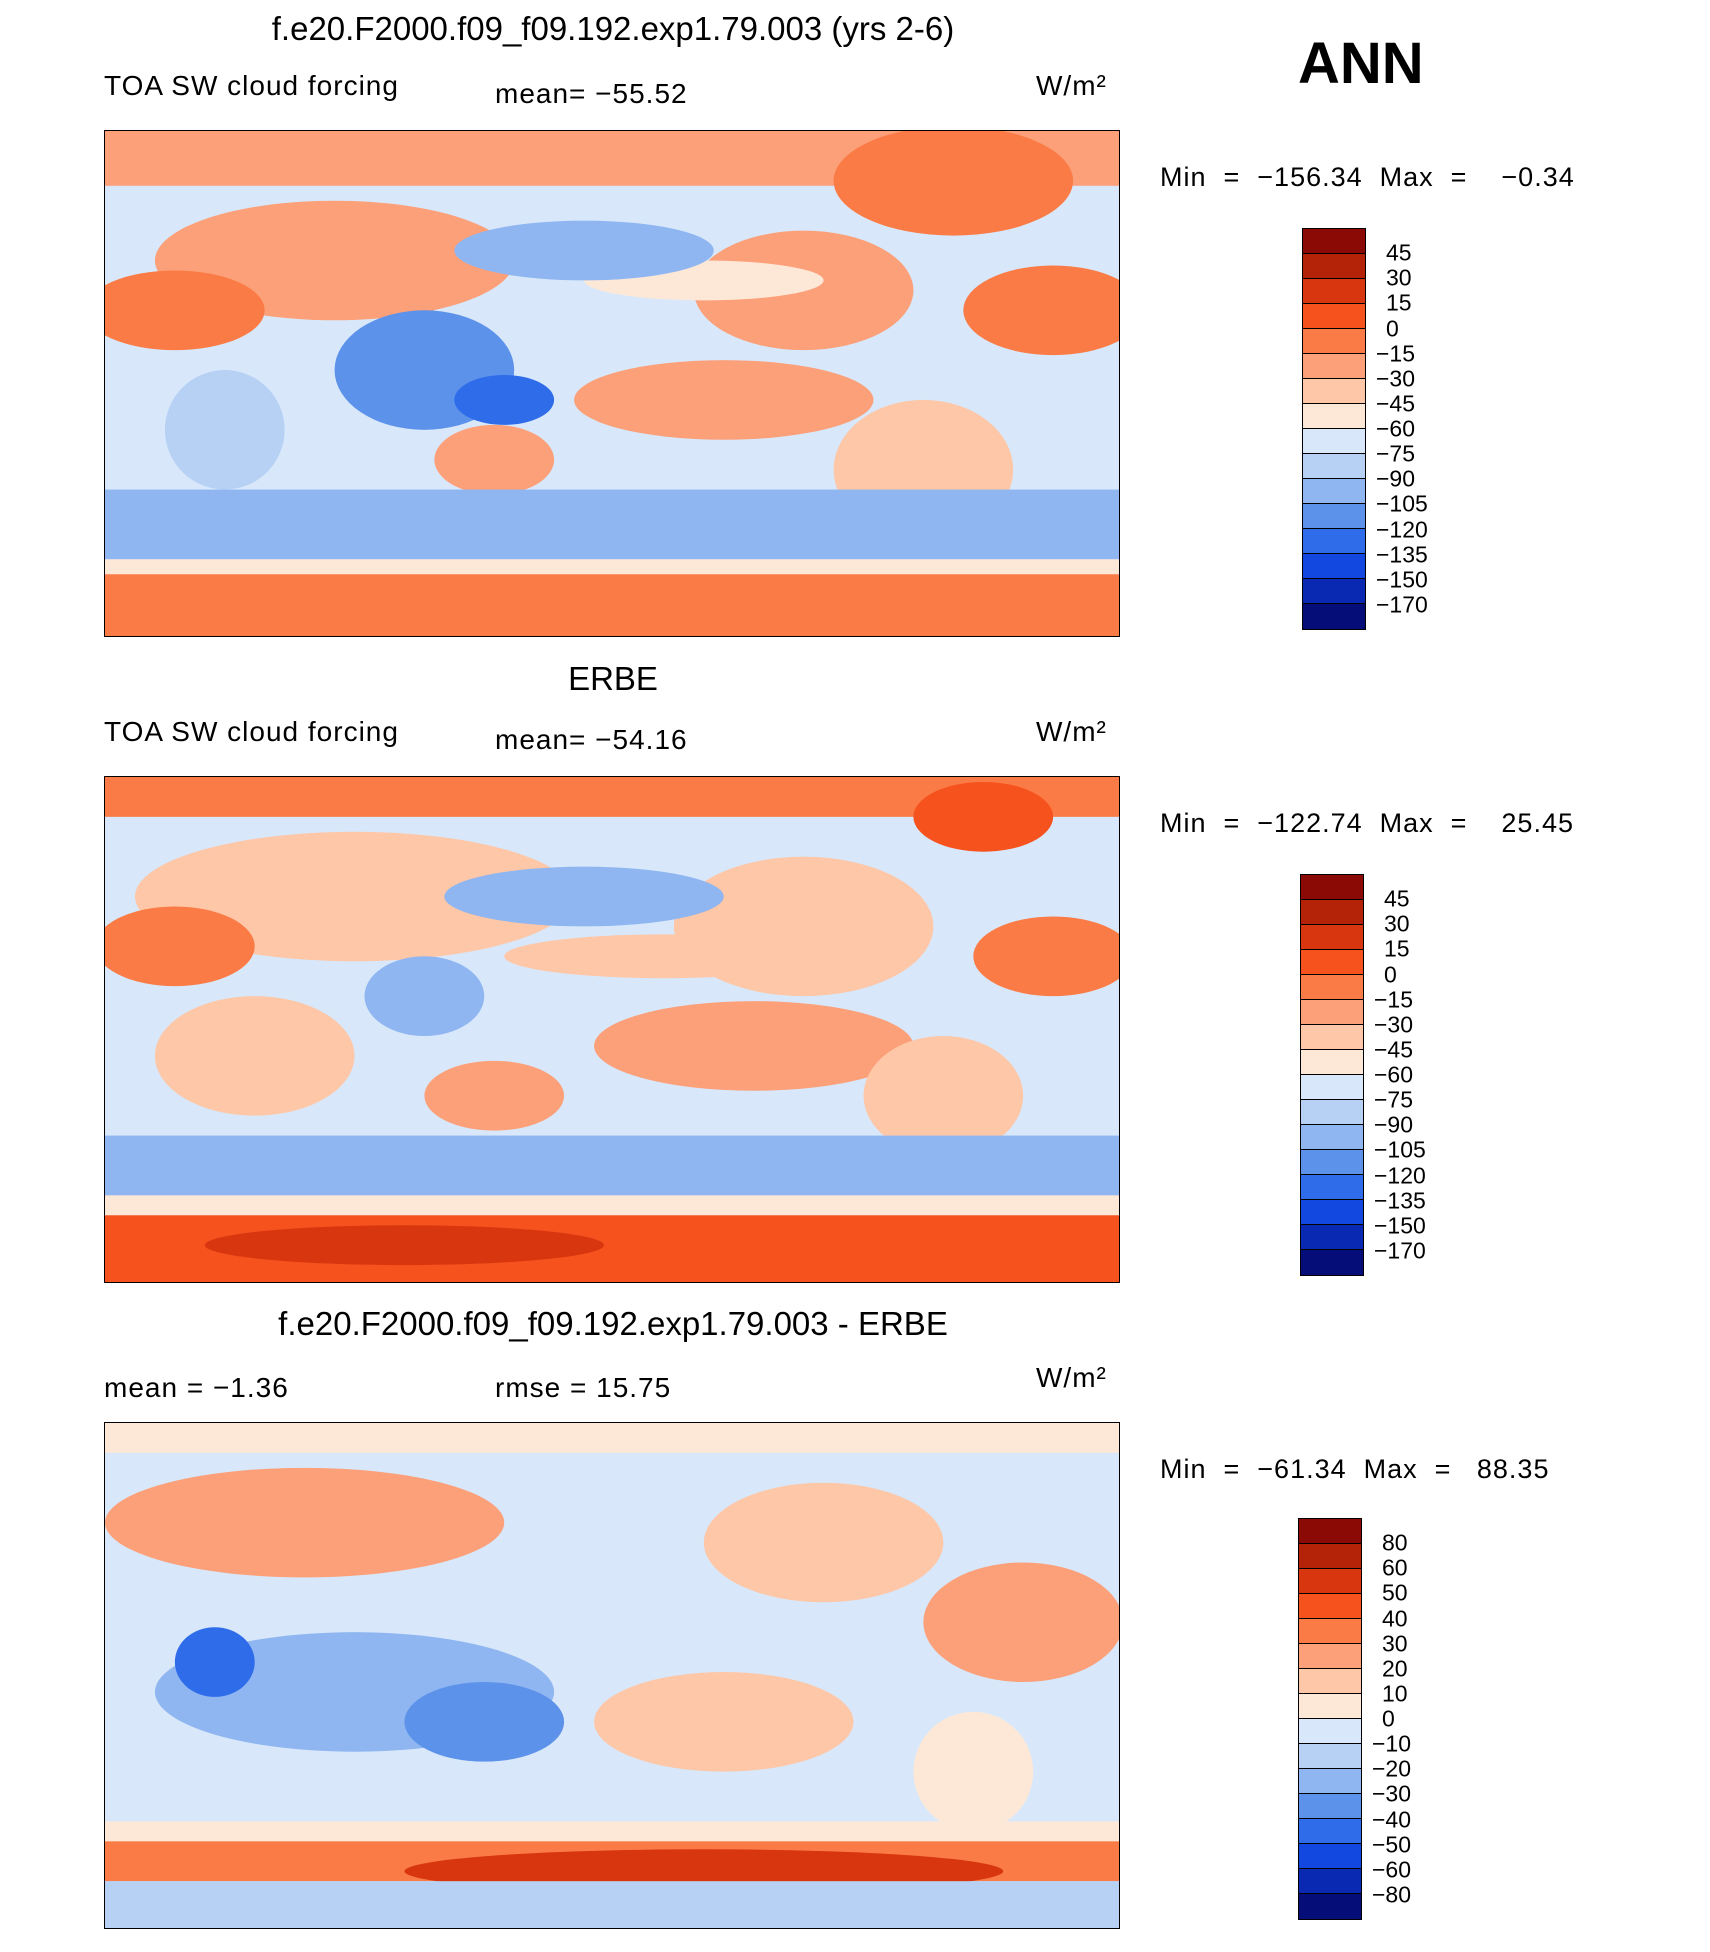 This screenshot has height=1952, width=1710. What do you see at coordinates (1392, 1768) in the screenshot?
I see `colorbar-tick-label: −20` at bounding box center [1392, 1768].